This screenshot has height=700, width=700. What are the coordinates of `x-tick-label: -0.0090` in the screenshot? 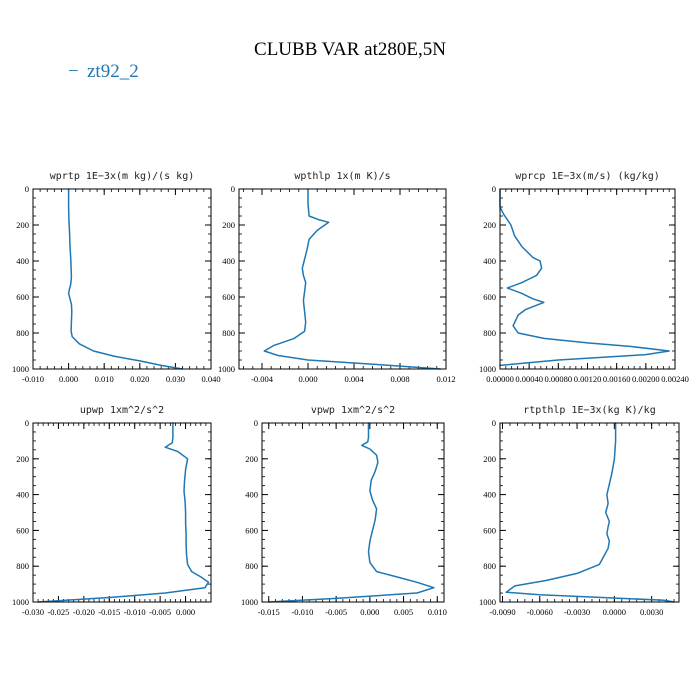 It's located at (502, 612).